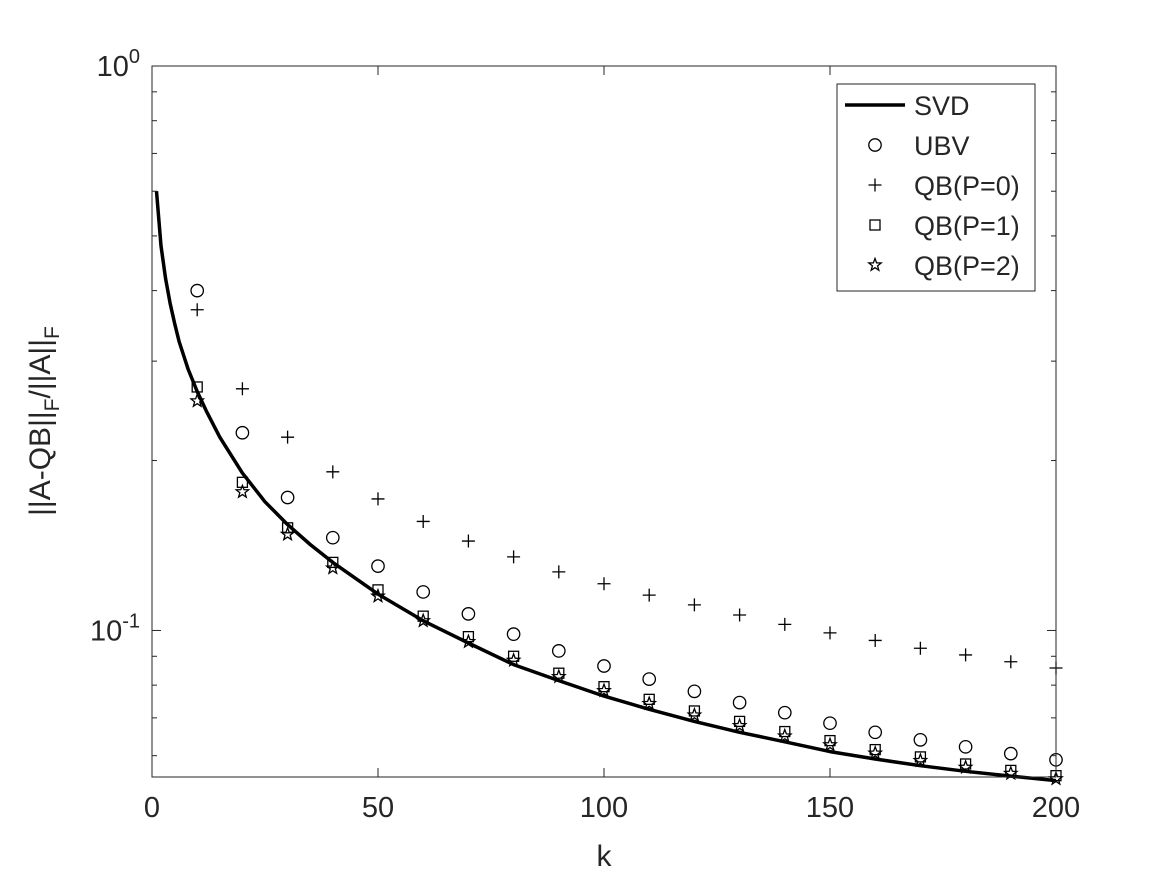  Describe the element at coordinates (875, 145) in the screenshot. I see `legend-swatch-circle` at that location.